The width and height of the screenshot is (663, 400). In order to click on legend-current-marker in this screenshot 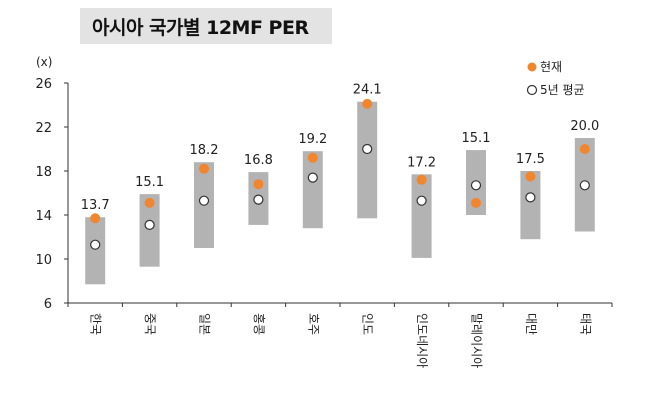, I will do `click(532, 67)`.